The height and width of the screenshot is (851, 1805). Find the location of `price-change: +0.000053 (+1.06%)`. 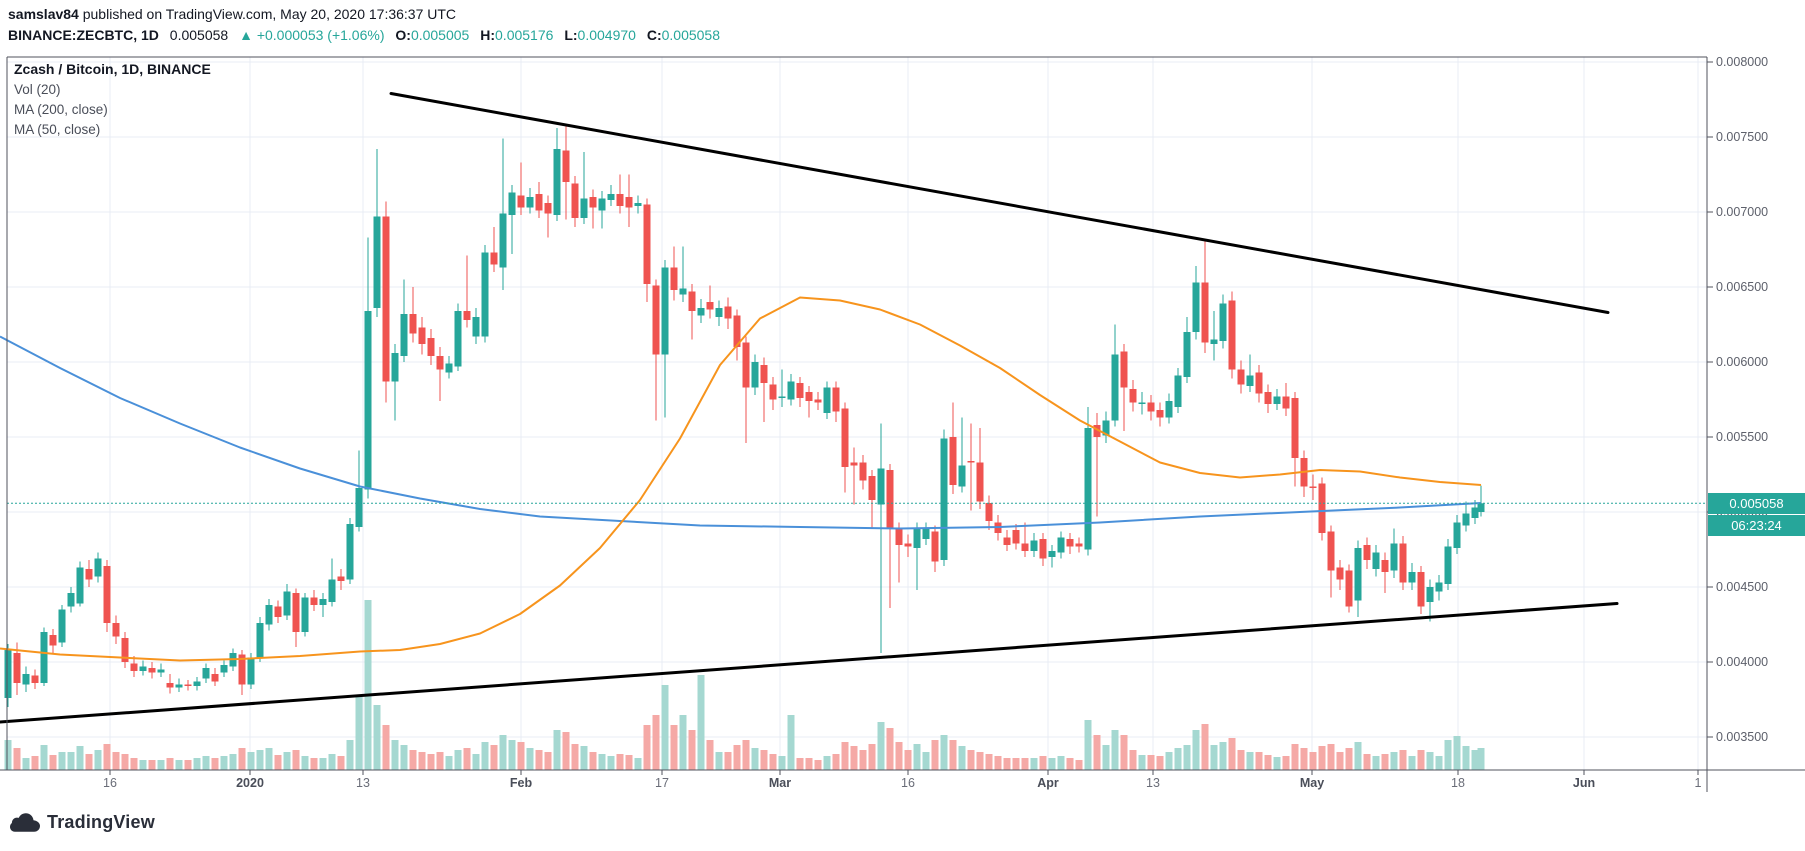

price-change: +0.000053 (+1.06%) is located at coordinates (320, 35).